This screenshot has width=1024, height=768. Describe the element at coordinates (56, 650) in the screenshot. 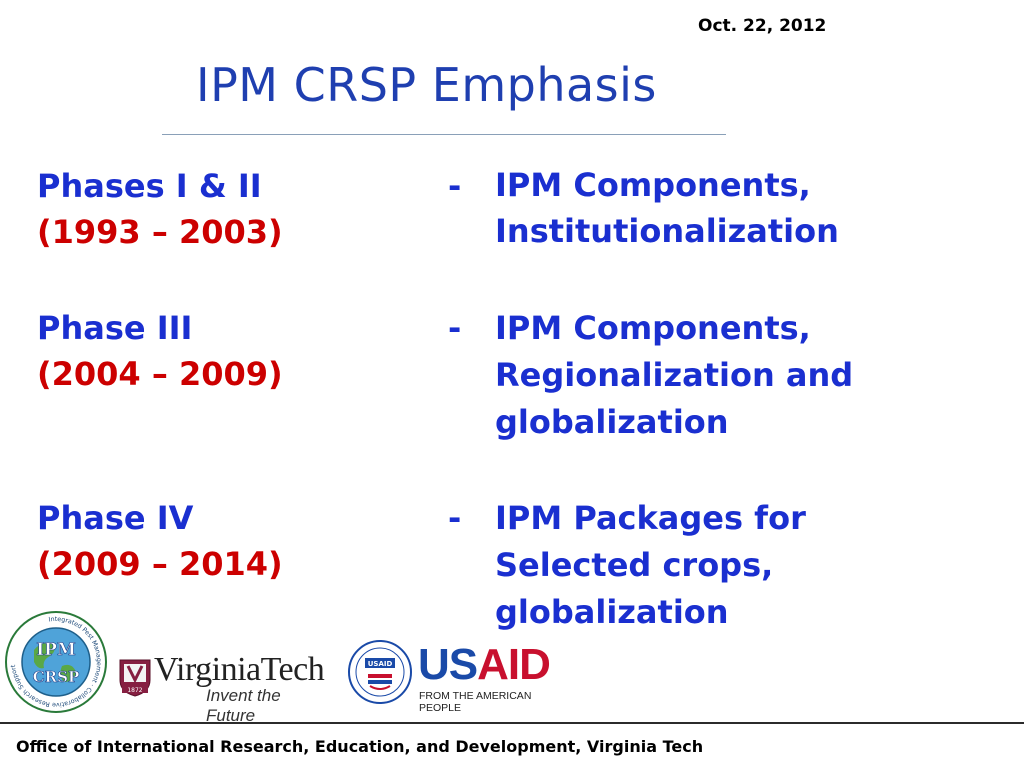

I see `ipm-logo-text: IPM` at that location.